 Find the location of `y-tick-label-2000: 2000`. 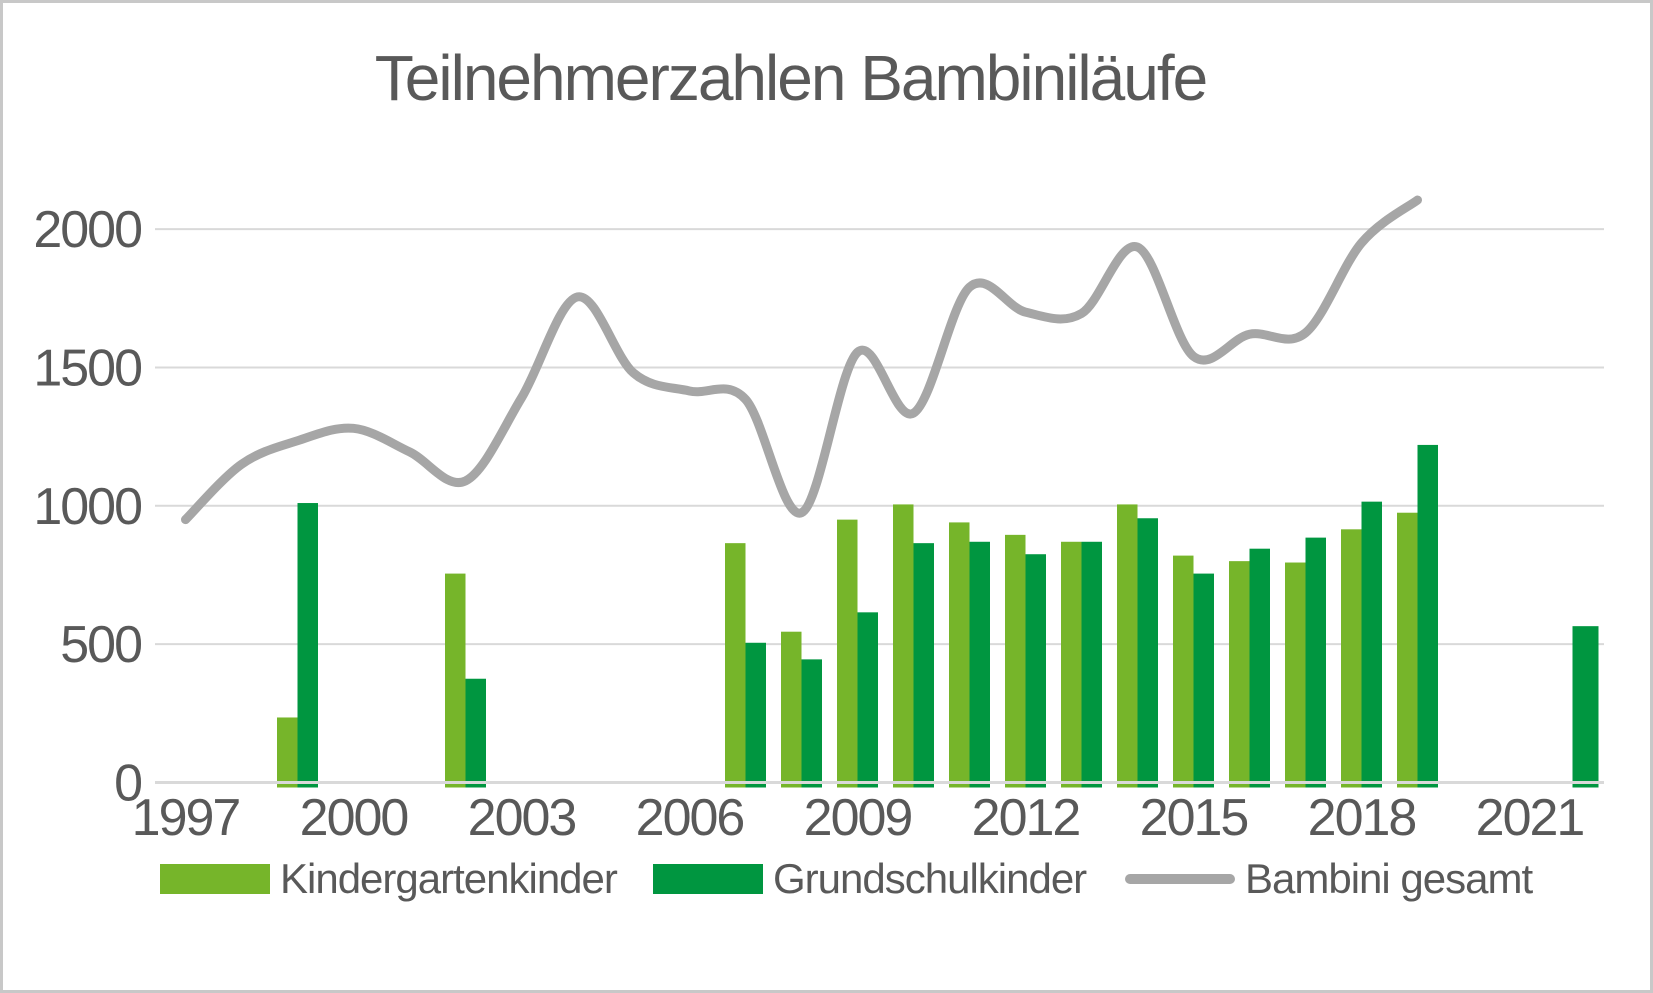

y-tick-label-2000: 2000 is located at coordinates (87, 230).